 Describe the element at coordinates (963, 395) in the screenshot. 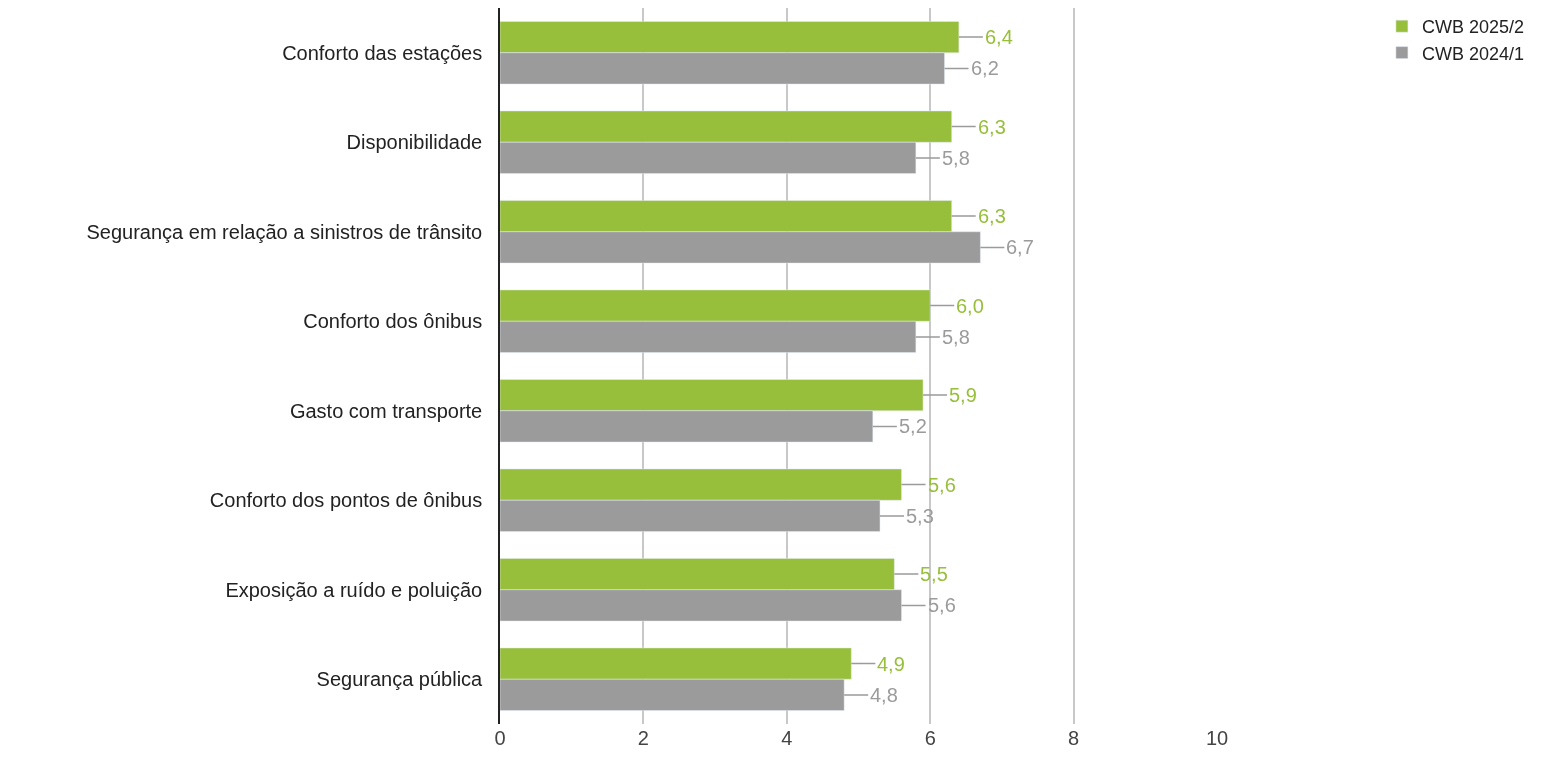

I see `data-label: 5,9` at that location.